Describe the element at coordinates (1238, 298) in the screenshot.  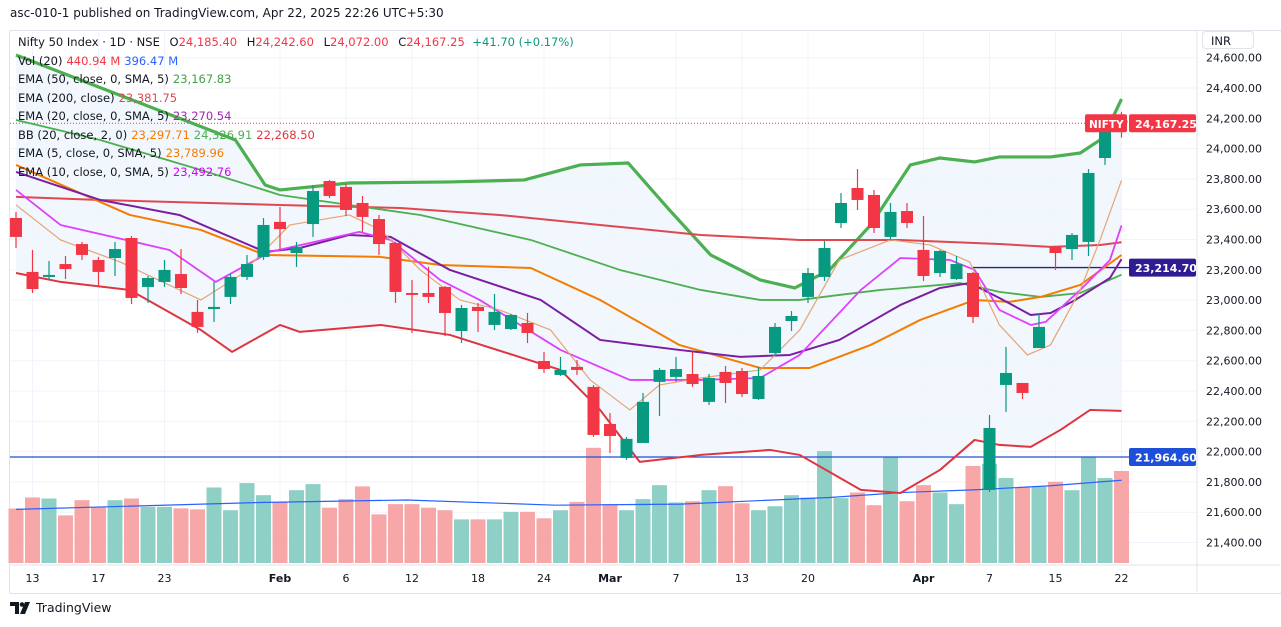
I see `price-axis-background` at that location.